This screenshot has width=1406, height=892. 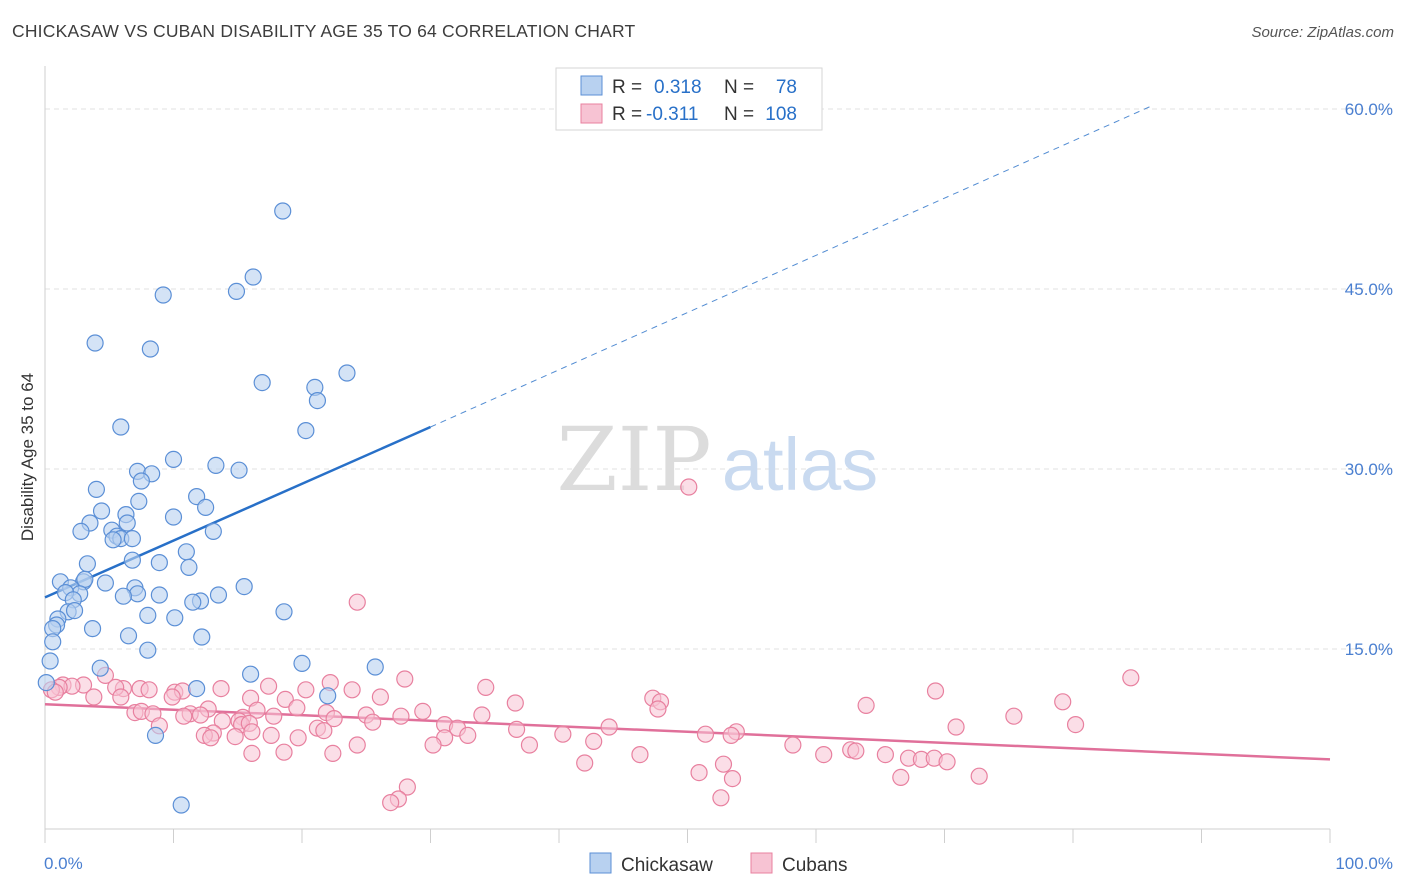 I want to click on x-tick-label-min: 0.0%, so click(x=63, y=863).